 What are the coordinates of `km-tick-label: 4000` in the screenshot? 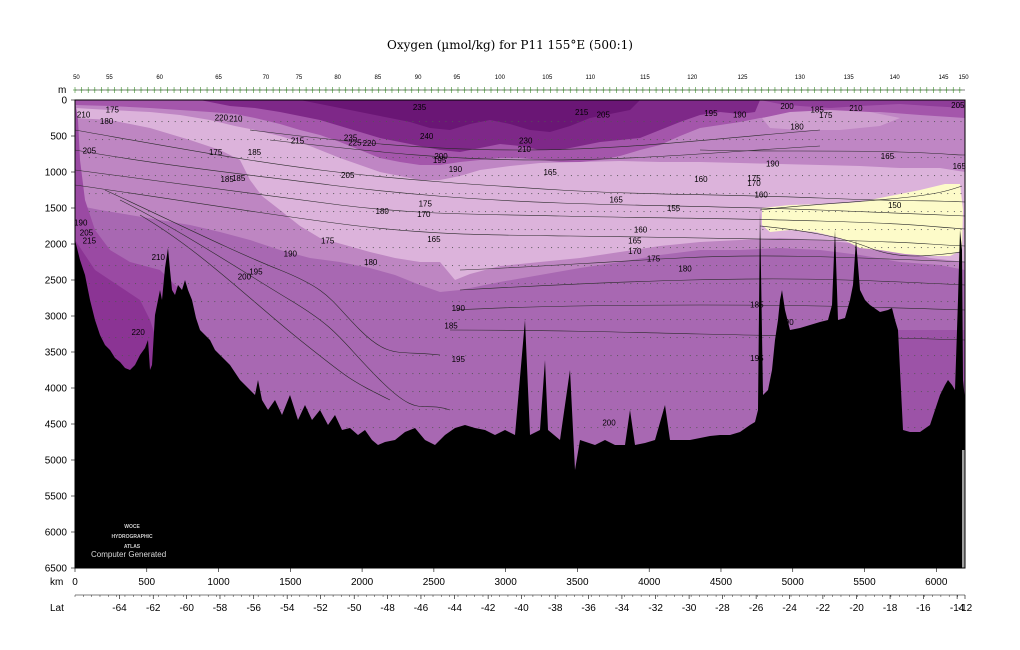 It's located at (649, 582).